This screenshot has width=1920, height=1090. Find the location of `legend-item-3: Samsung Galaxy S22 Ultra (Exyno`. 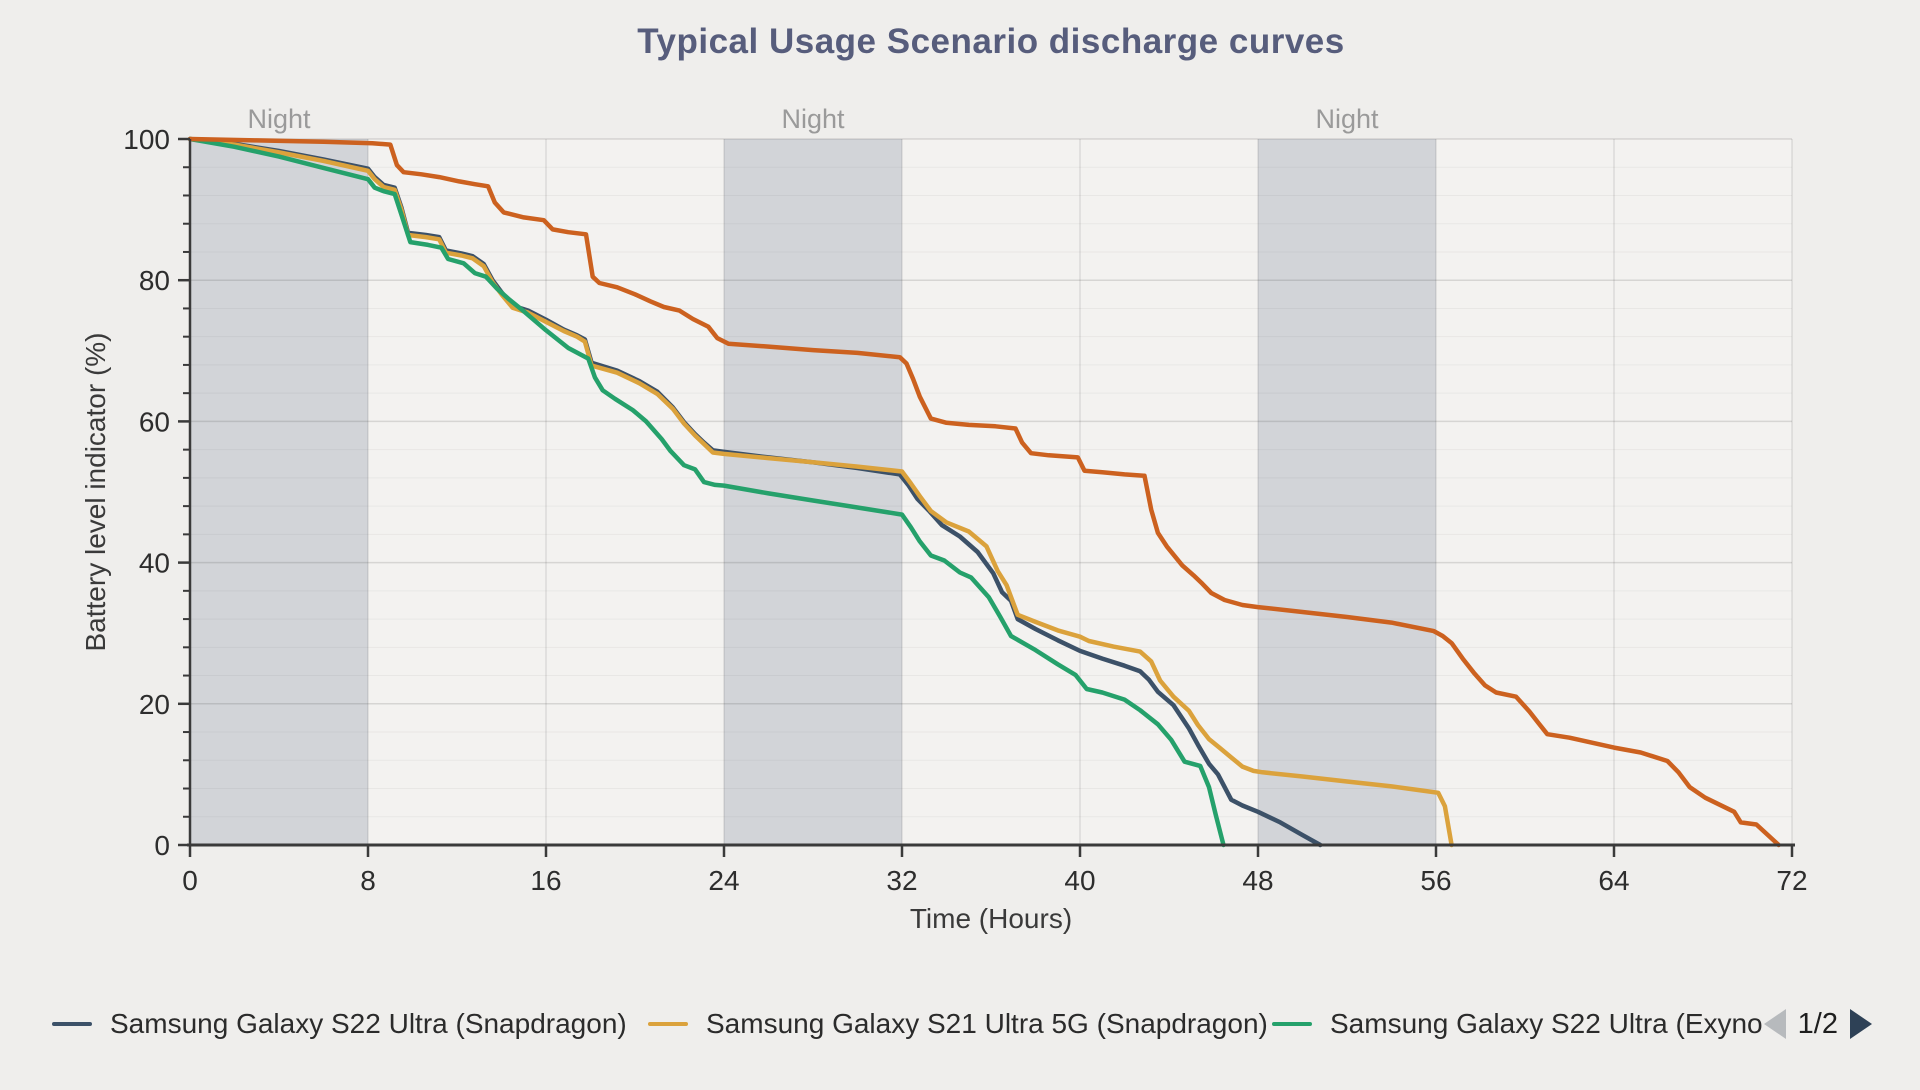

legend-item-3: Samsung Galaxy S22 Ultra (Exyno is located at coordinates (1517, 1024).